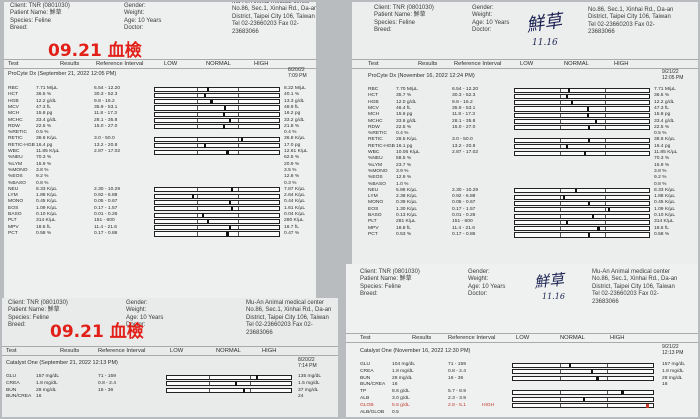  What do you see at coordinates (308, 390) in the screenshot?
I see `previous-value: 37 mg/dL` at bounding box center [308, 390].